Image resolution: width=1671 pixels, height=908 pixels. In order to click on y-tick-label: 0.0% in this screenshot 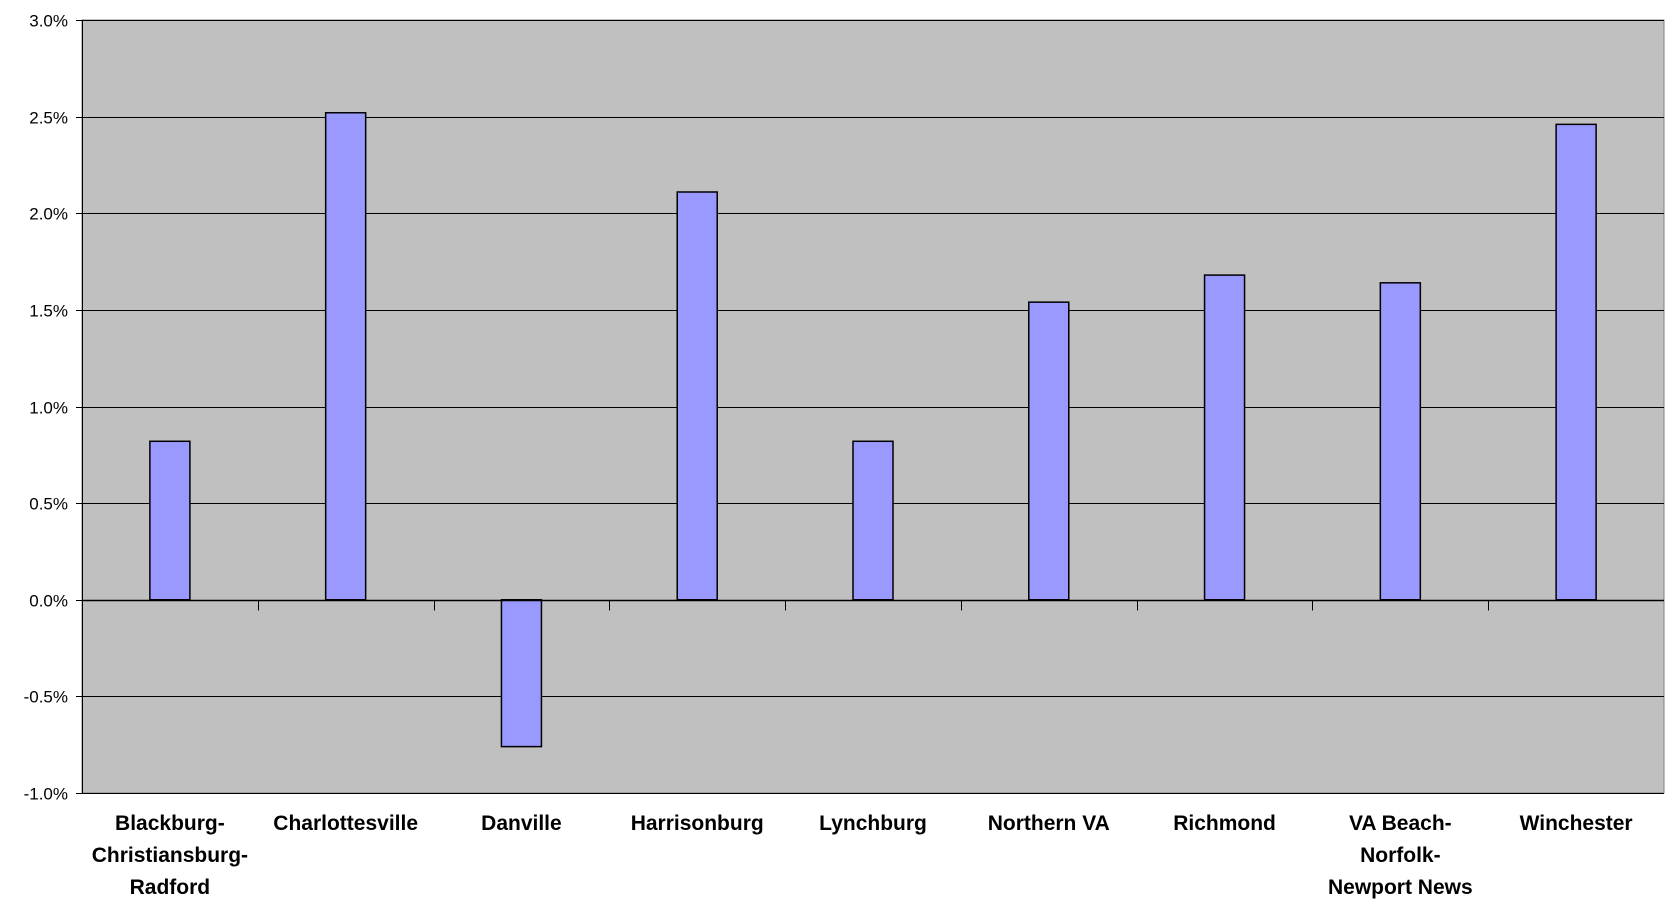, I will do `click(48, 601)`.